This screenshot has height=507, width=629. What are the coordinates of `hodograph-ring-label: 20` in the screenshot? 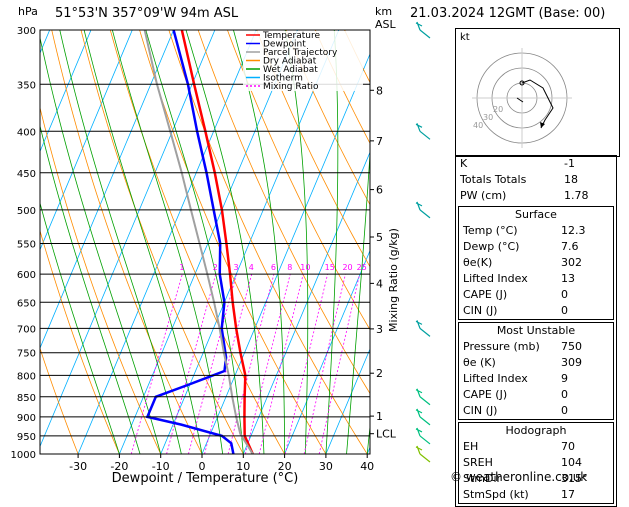 It's located at (498, 109).